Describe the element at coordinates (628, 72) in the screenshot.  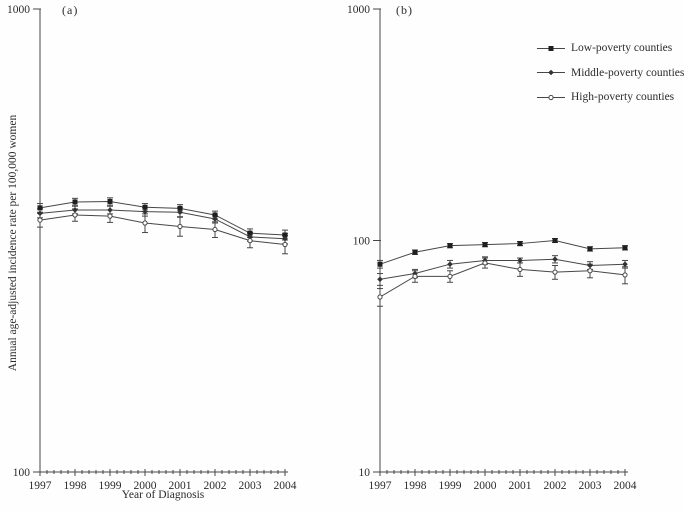
I see `legend-label: Middle-poverty counties` at that location.